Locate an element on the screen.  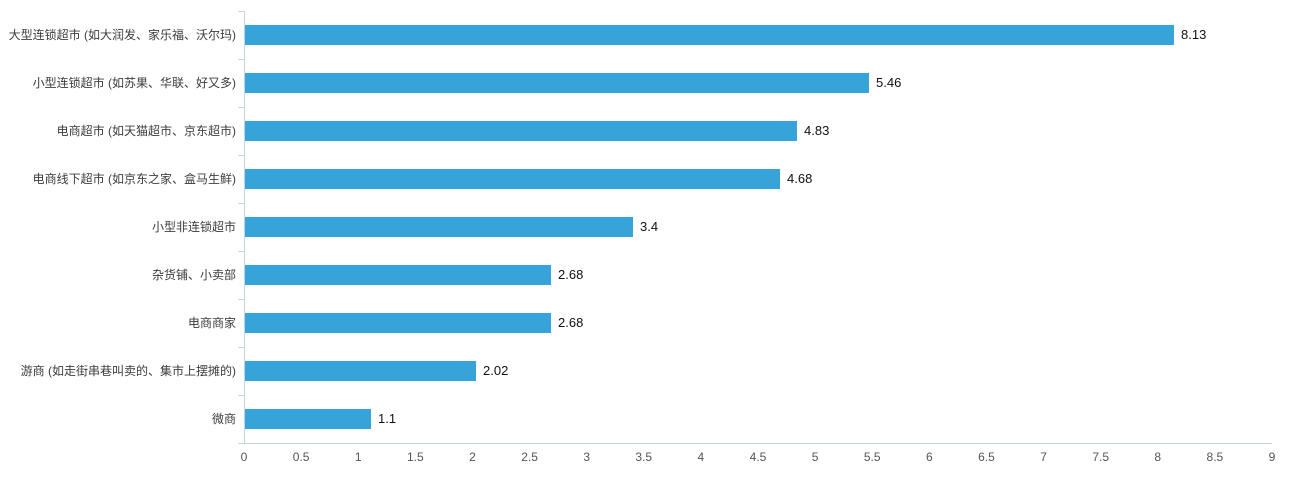
category-label: 游商 (如走街串巷叫卖的、集市上摆摊的) is located at coordinates (128, 371).